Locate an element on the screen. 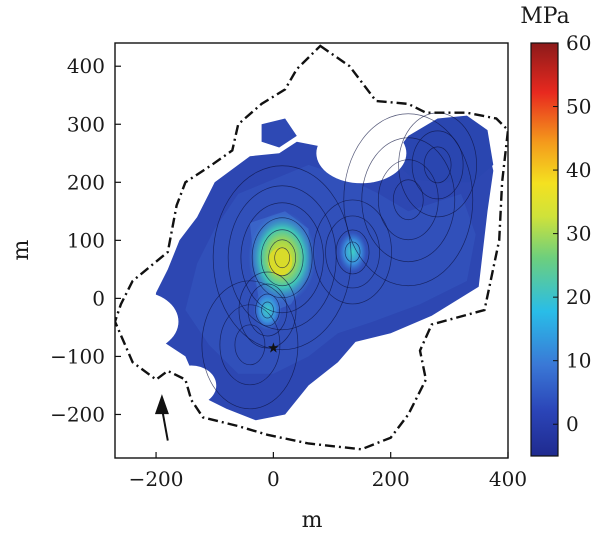 The width and height of the screenshot is (600, 539). x-axis-ticks: −200 0 200 400 is located at coordinates (328, 471).